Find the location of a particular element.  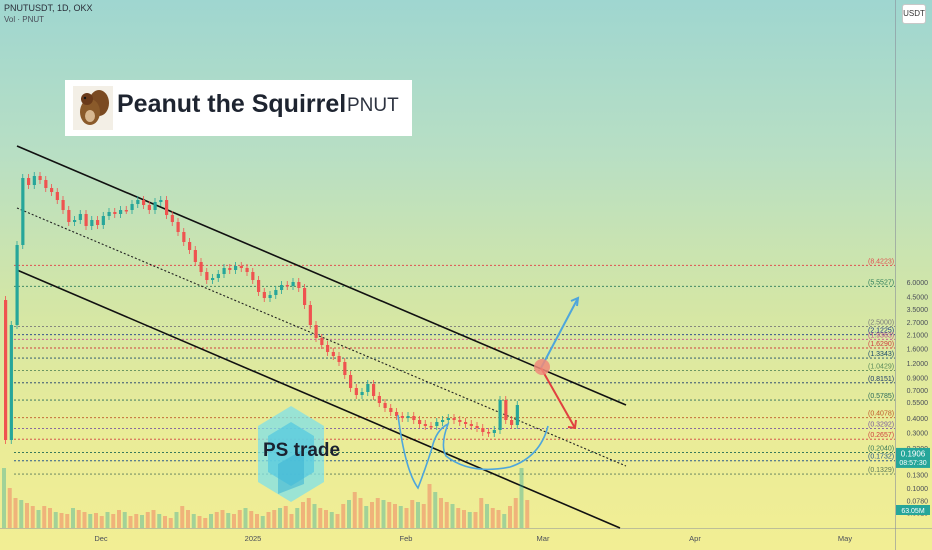

price-axis-tick: 0.7000 is located at coordinates (918, 391).